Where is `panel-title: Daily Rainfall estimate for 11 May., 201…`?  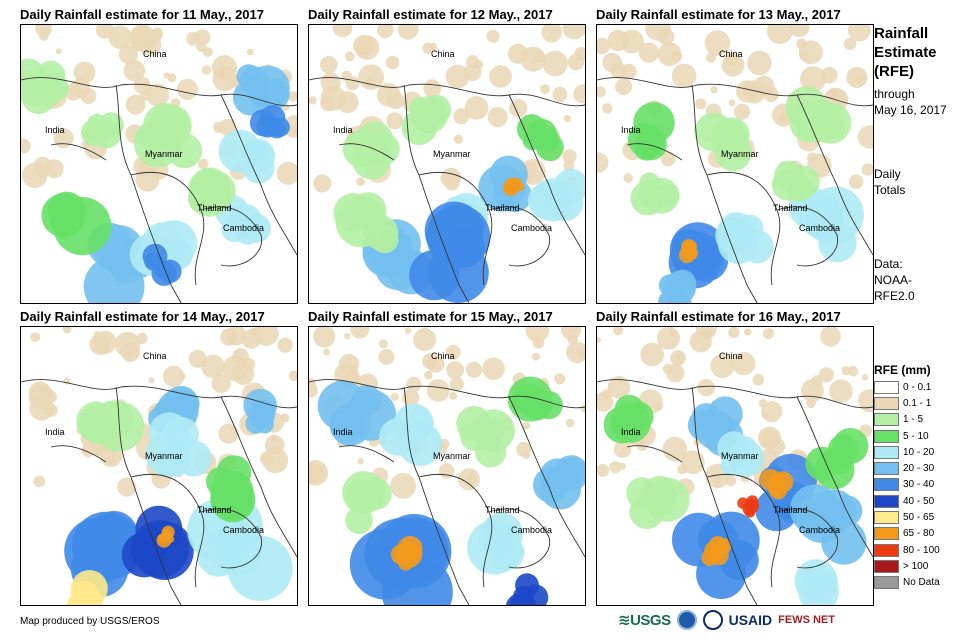
panel-title: Daily Rainfall estimate for 11 May., 201… is located at coordinates (142, 14).